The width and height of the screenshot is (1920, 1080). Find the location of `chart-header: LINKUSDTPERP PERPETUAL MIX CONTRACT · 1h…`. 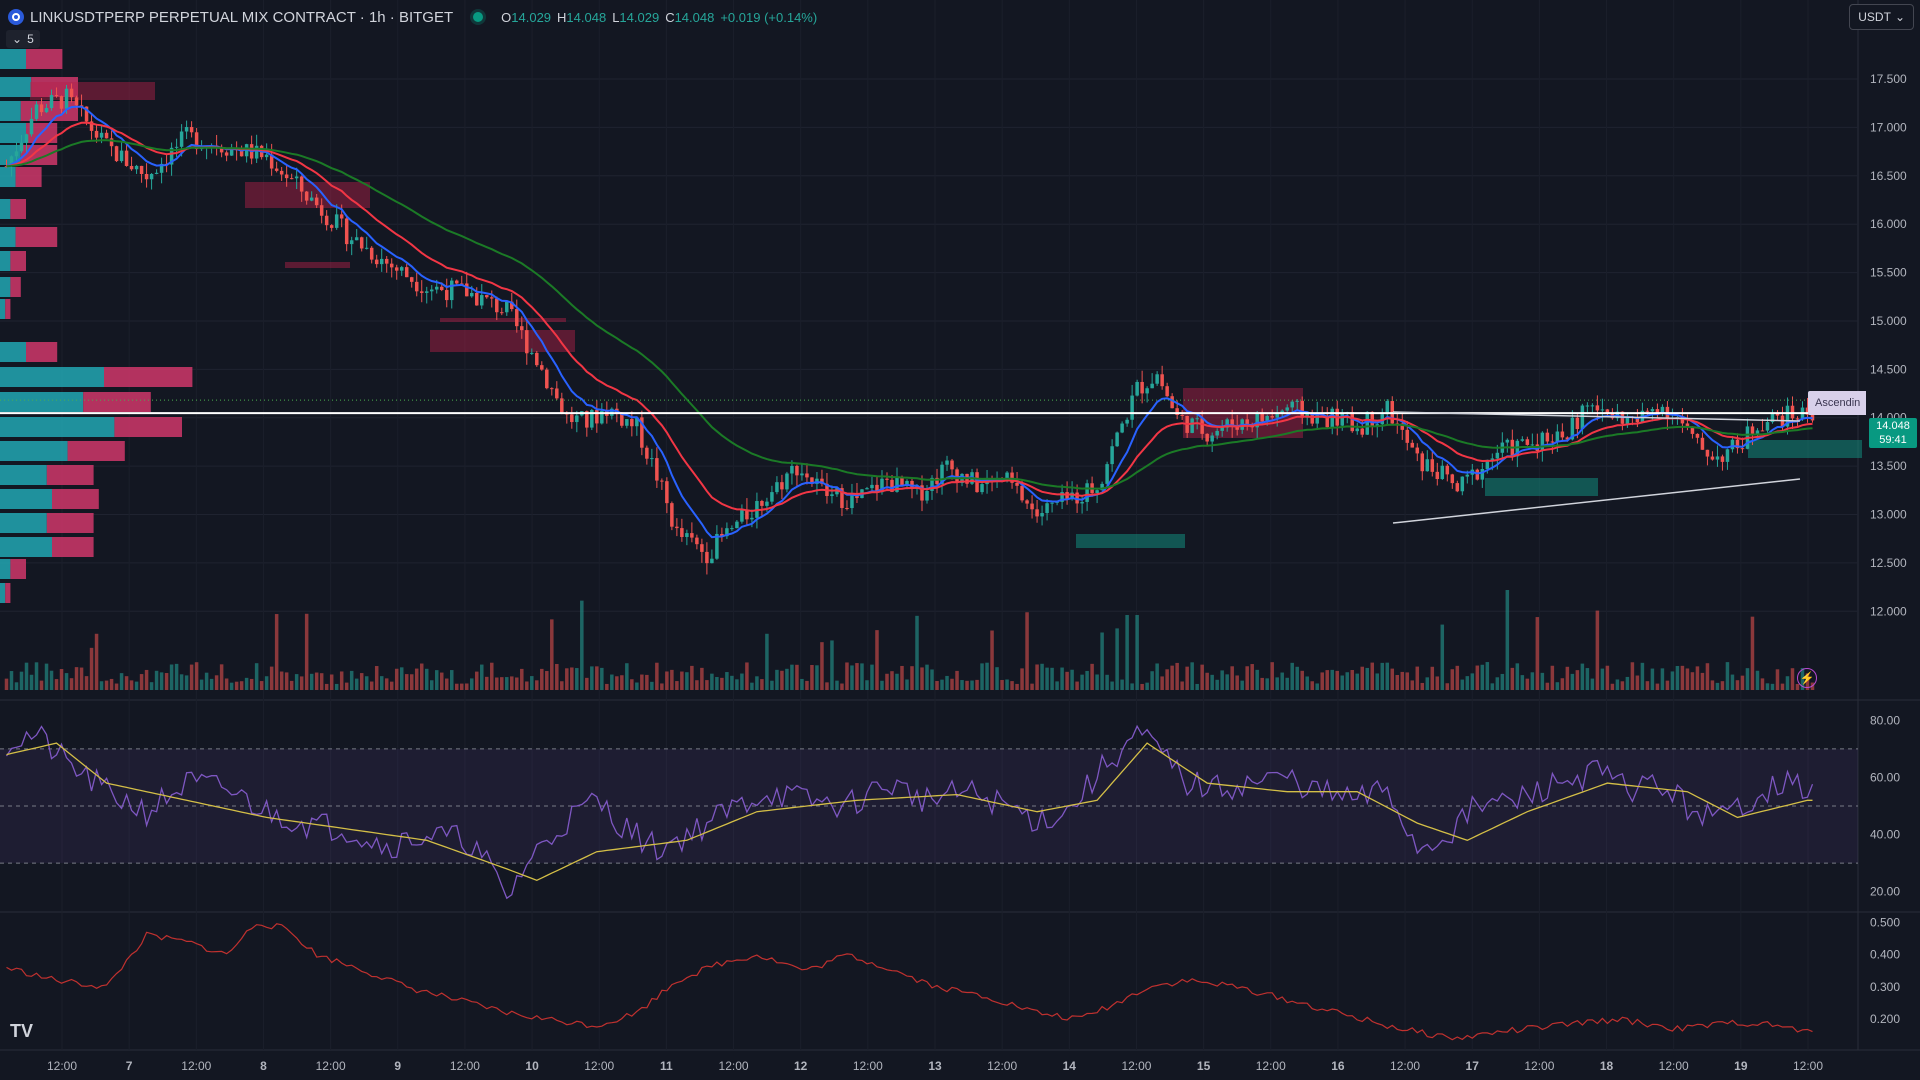

chart-header: LINKUSDTPERP PERPETUAL MIX CONTRACT · 1h… is located at coordinates (412, 17).